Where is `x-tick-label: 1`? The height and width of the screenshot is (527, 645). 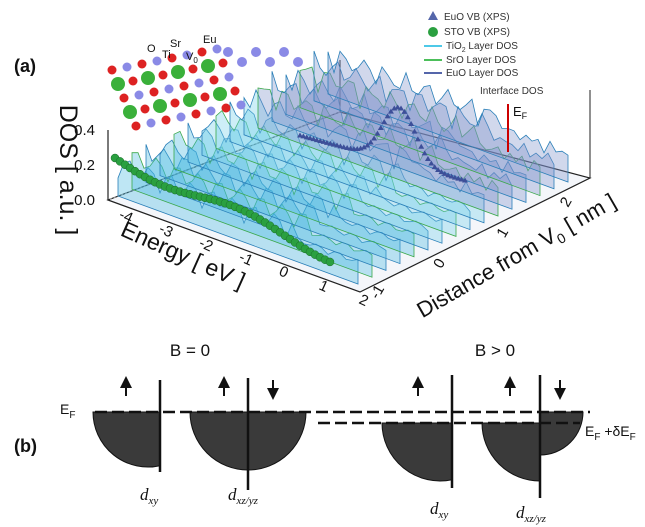 x-tick-label: 1 is located at coordinates (323, 286).